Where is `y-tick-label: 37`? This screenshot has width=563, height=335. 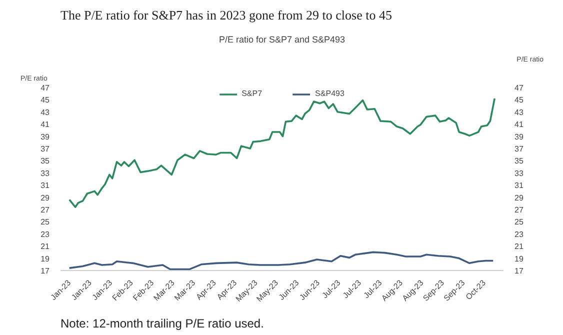 y-tick-label: 37 is located at coordinates (45, 149).